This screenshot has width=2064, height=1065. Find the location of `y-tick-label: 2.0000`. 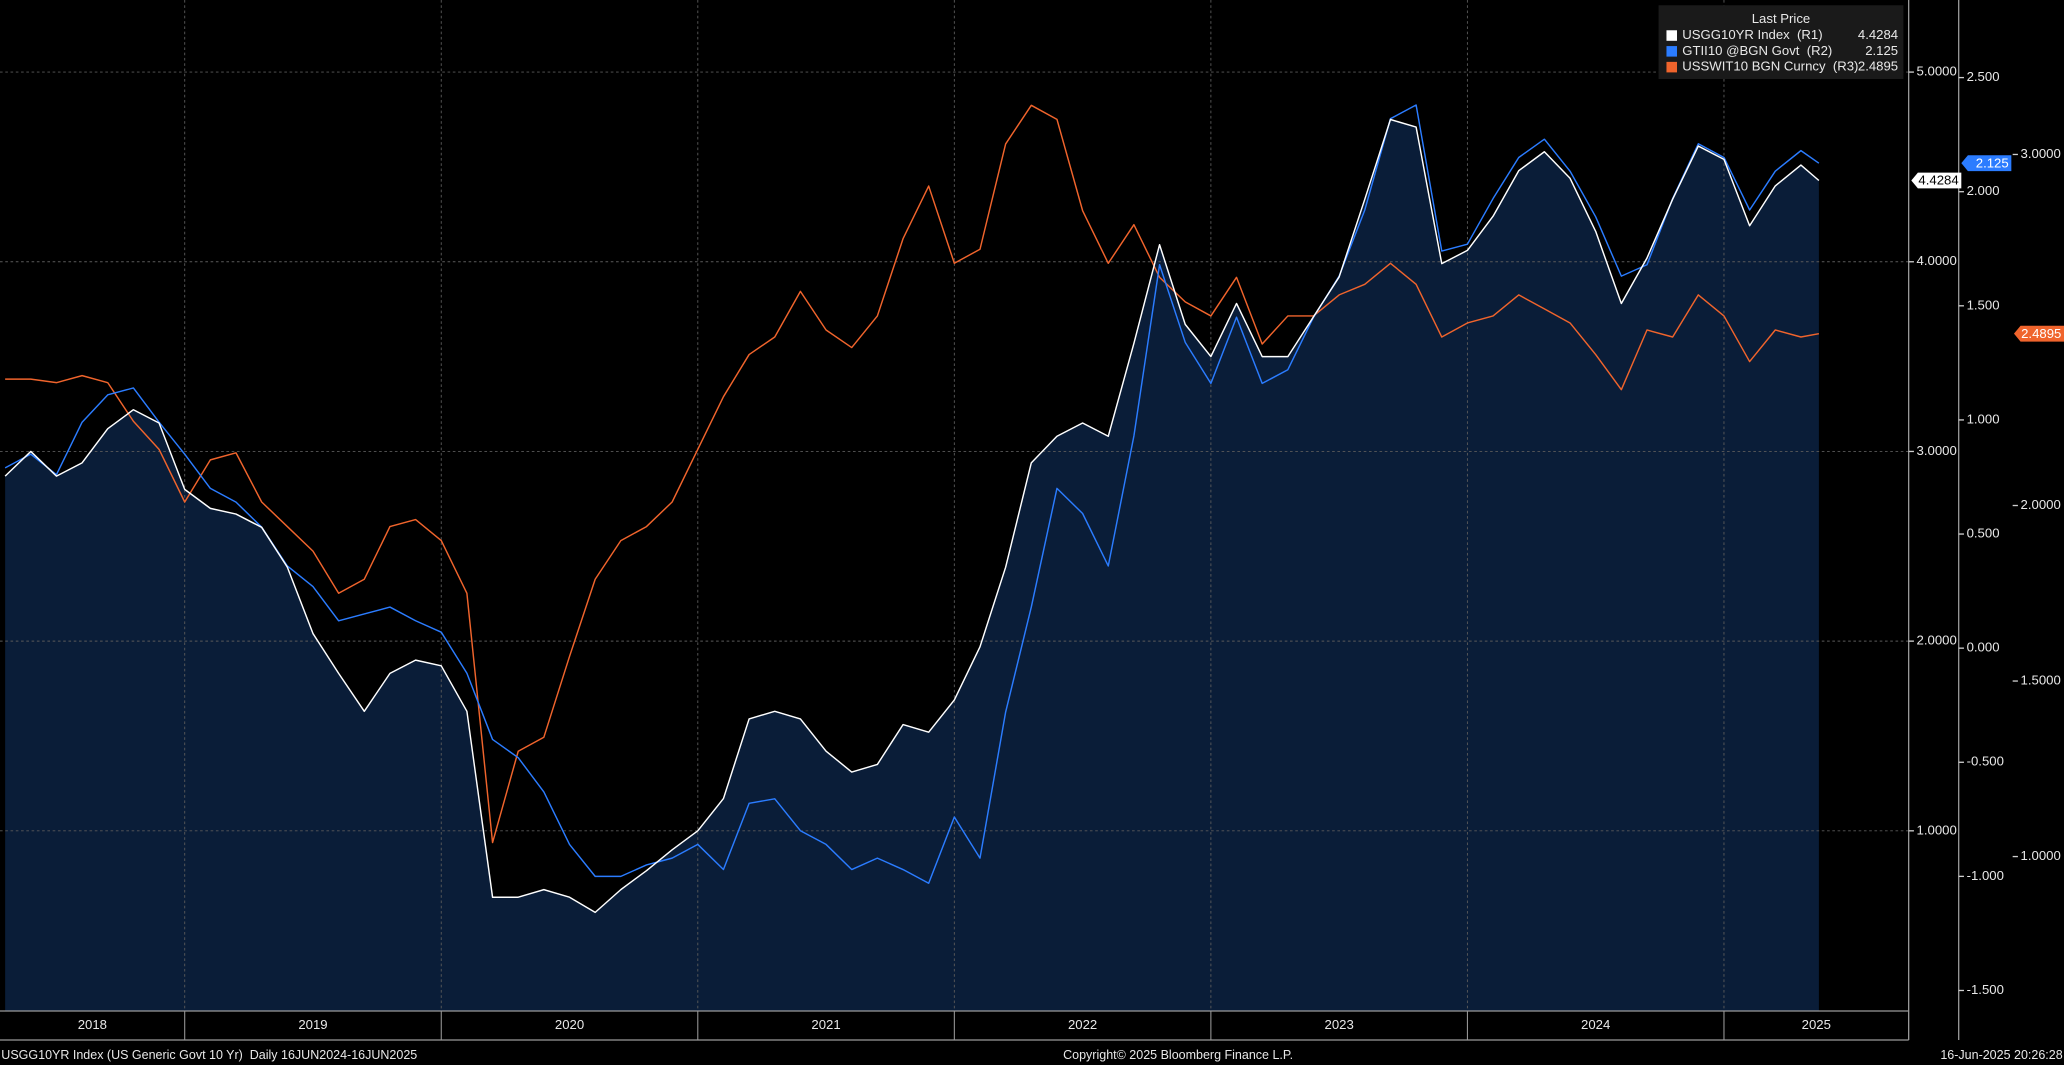

y-tick-label: 2.0000 is located at coordinates (1937, 640).